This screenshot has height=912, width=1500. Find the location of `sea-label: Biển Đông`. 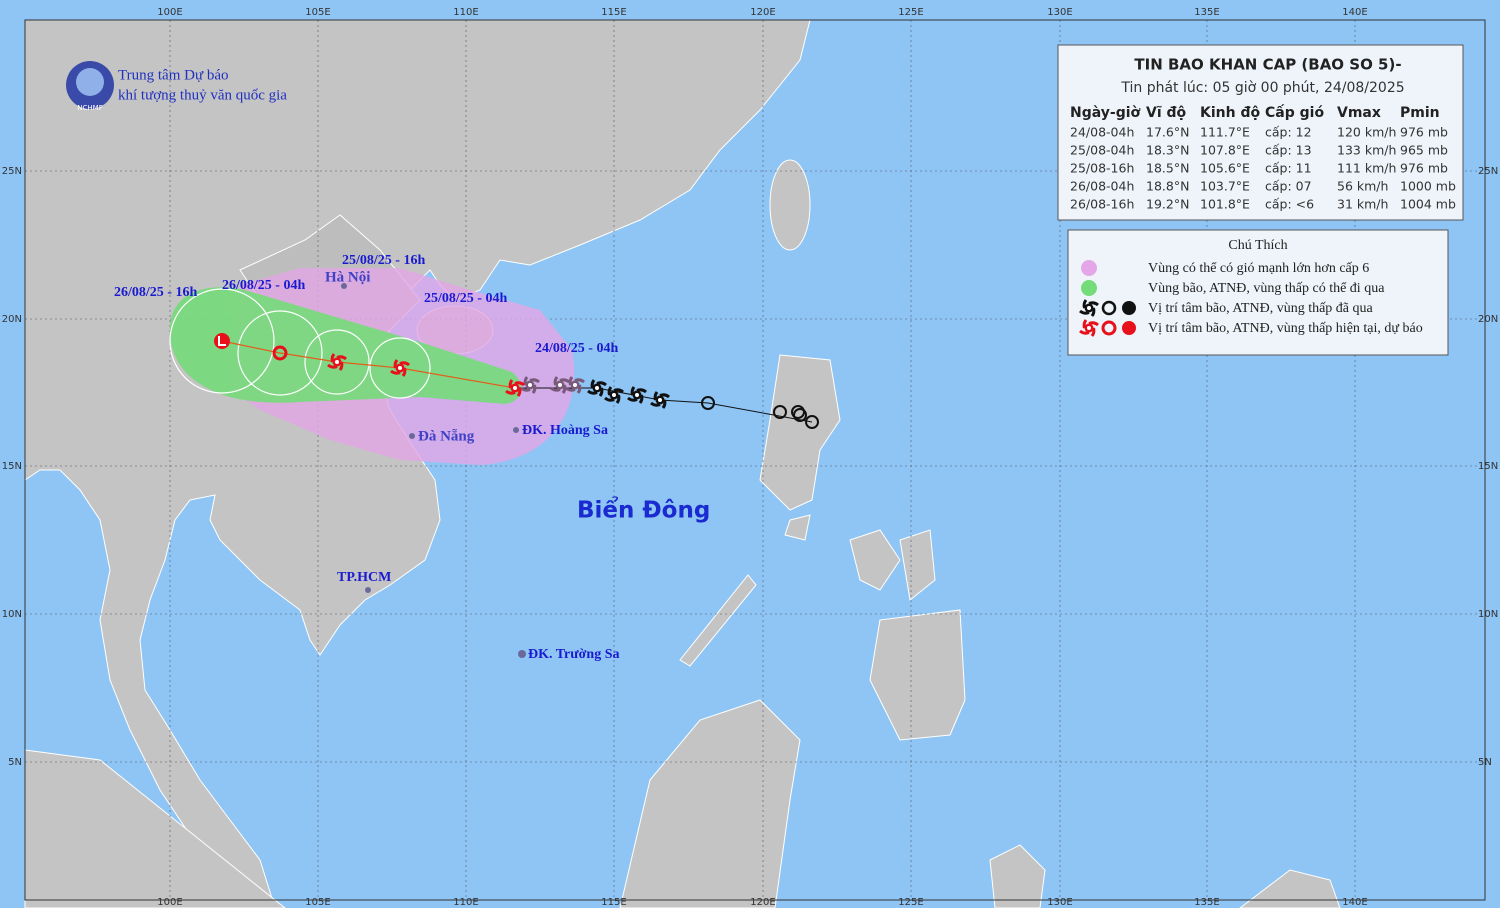

sea-label: Biển Đông is located at coordinates (643, 510).